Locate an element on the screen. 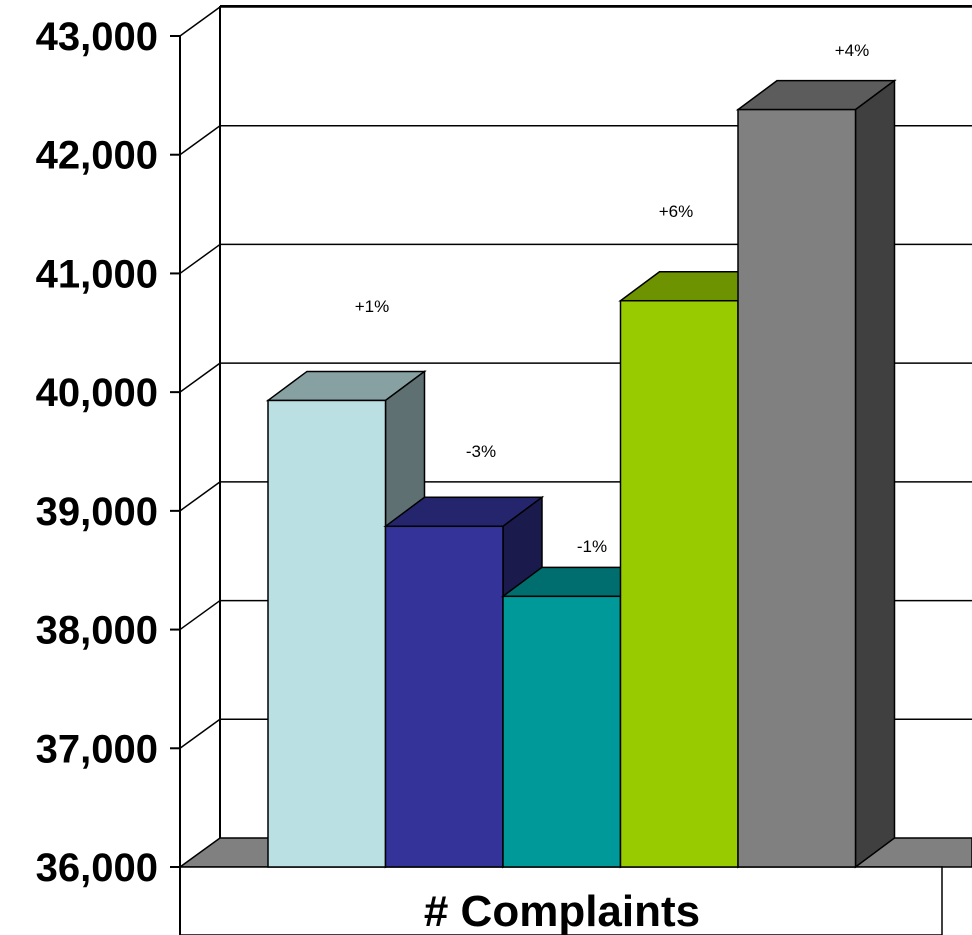 The height and width of the screenshot is (935, 972). y-tick-label: 36,000 is located at coordinates (97, 868).